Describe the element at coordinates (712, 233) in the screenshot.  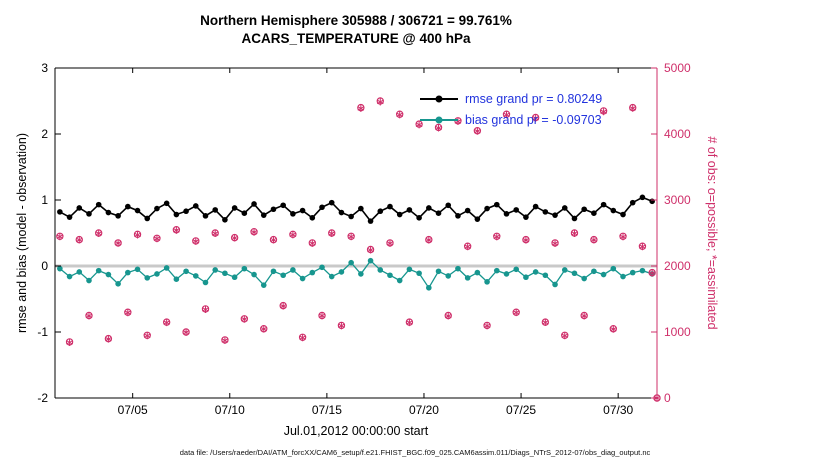
I see `right-axis-label: # of obs: o=possible; *=assimilated` at that location.